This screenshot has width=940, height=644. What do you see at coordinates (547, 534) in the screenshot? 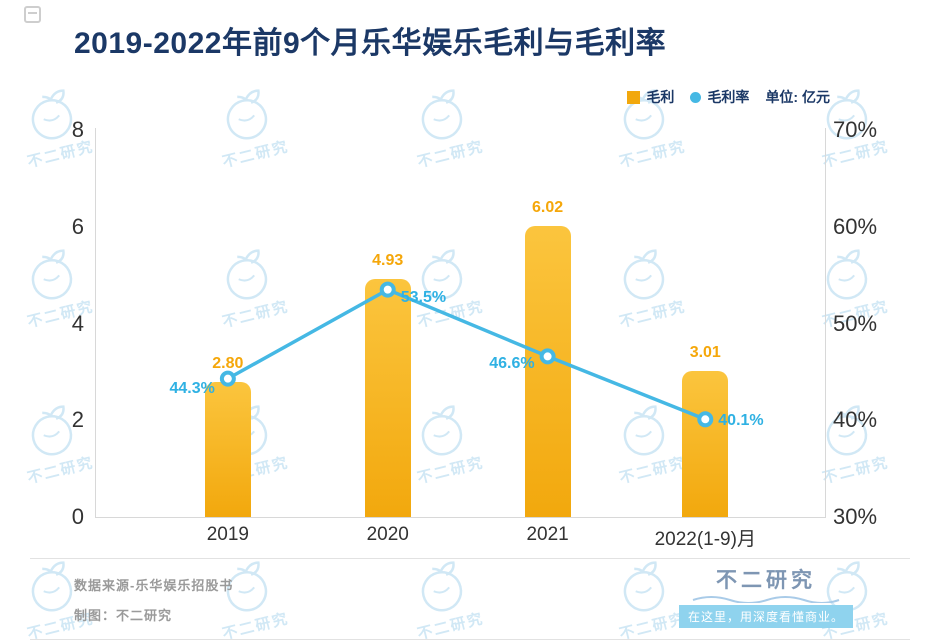
I see `x-axis-label-2021: 2021` at bounding box center [547, 534].